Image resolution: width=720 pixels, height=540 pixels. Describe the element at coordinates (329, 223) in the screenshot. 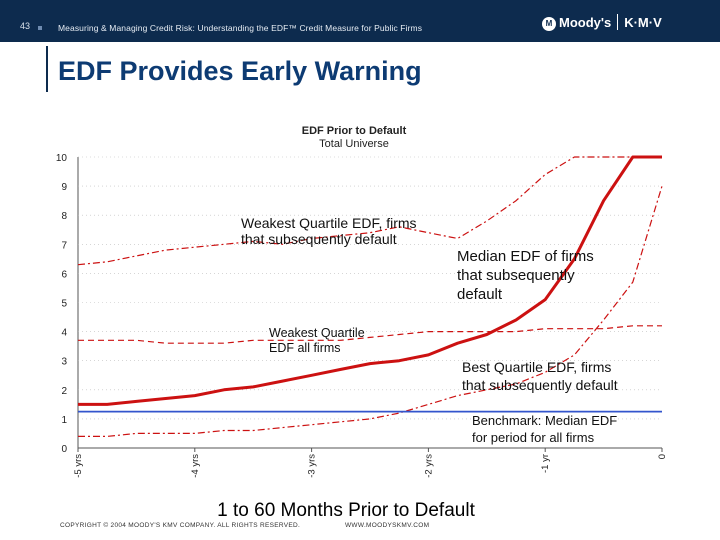

I see `annotation-label: Weakest Quartile EDF, firms` at that location.